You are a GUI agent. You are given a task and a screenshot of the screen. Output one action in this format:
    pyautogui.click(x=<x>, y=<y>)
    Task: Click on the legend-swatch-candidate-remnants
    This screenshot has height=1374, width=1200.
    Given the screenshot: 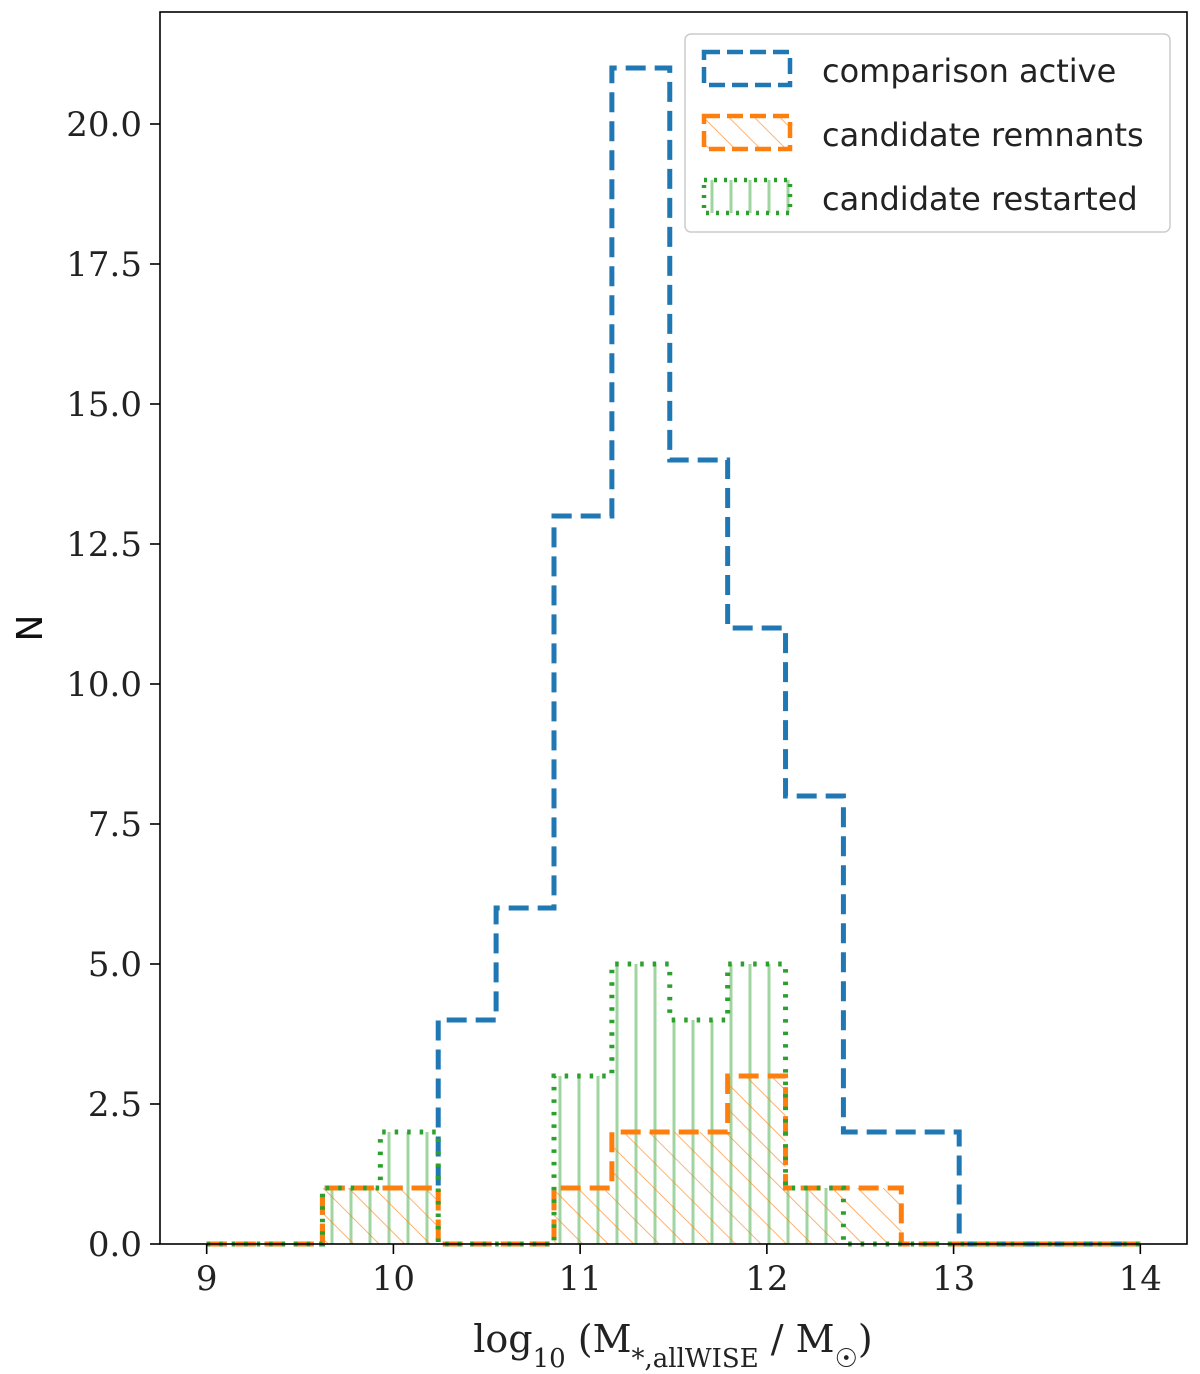 What is the action you would take?
    pyautogui.click(x=747, y=132)
    